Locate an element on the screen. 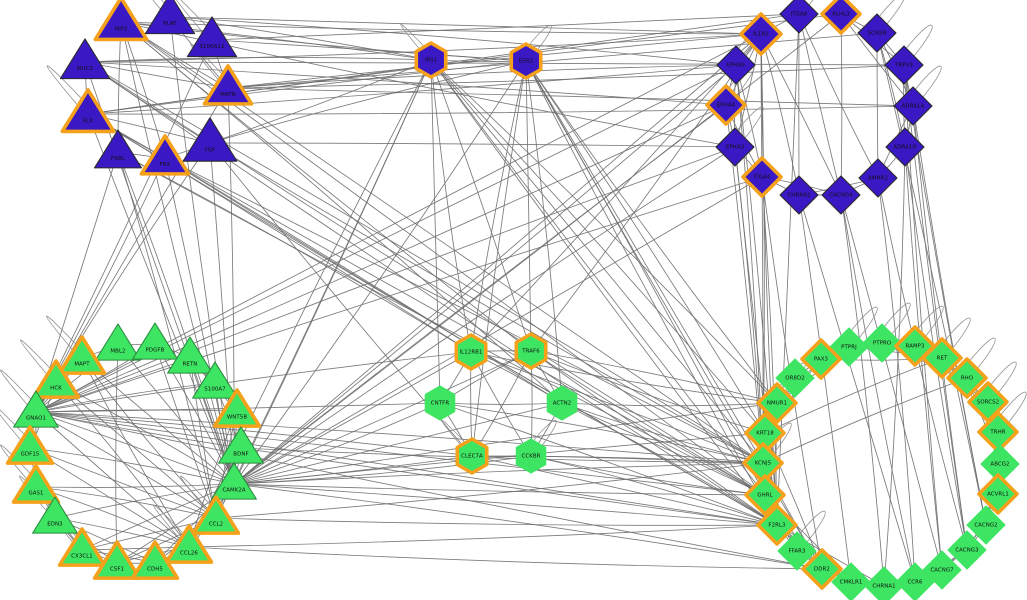 This screenshot has height=600, width=1027. graph-node: CNTFR is located at coordinates (440, 403).